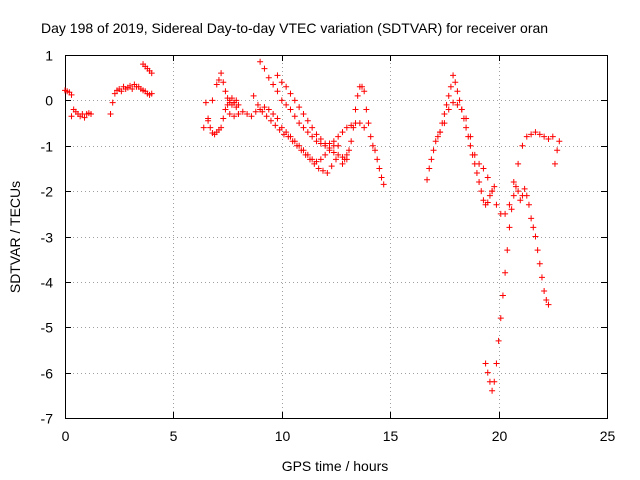  Describe the element at coordinates (47, 238) in the screenshot. I see `y-tick-label: -3` at that location.